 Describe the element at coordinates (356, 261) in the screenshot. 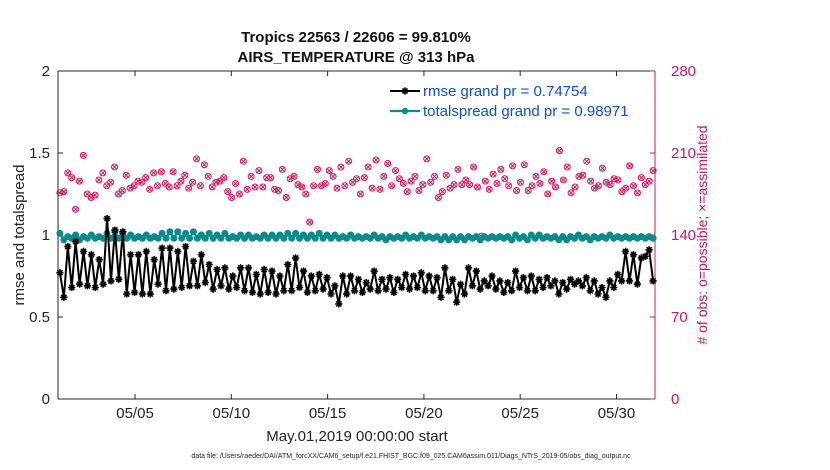

I see `rmse-series` at that location.